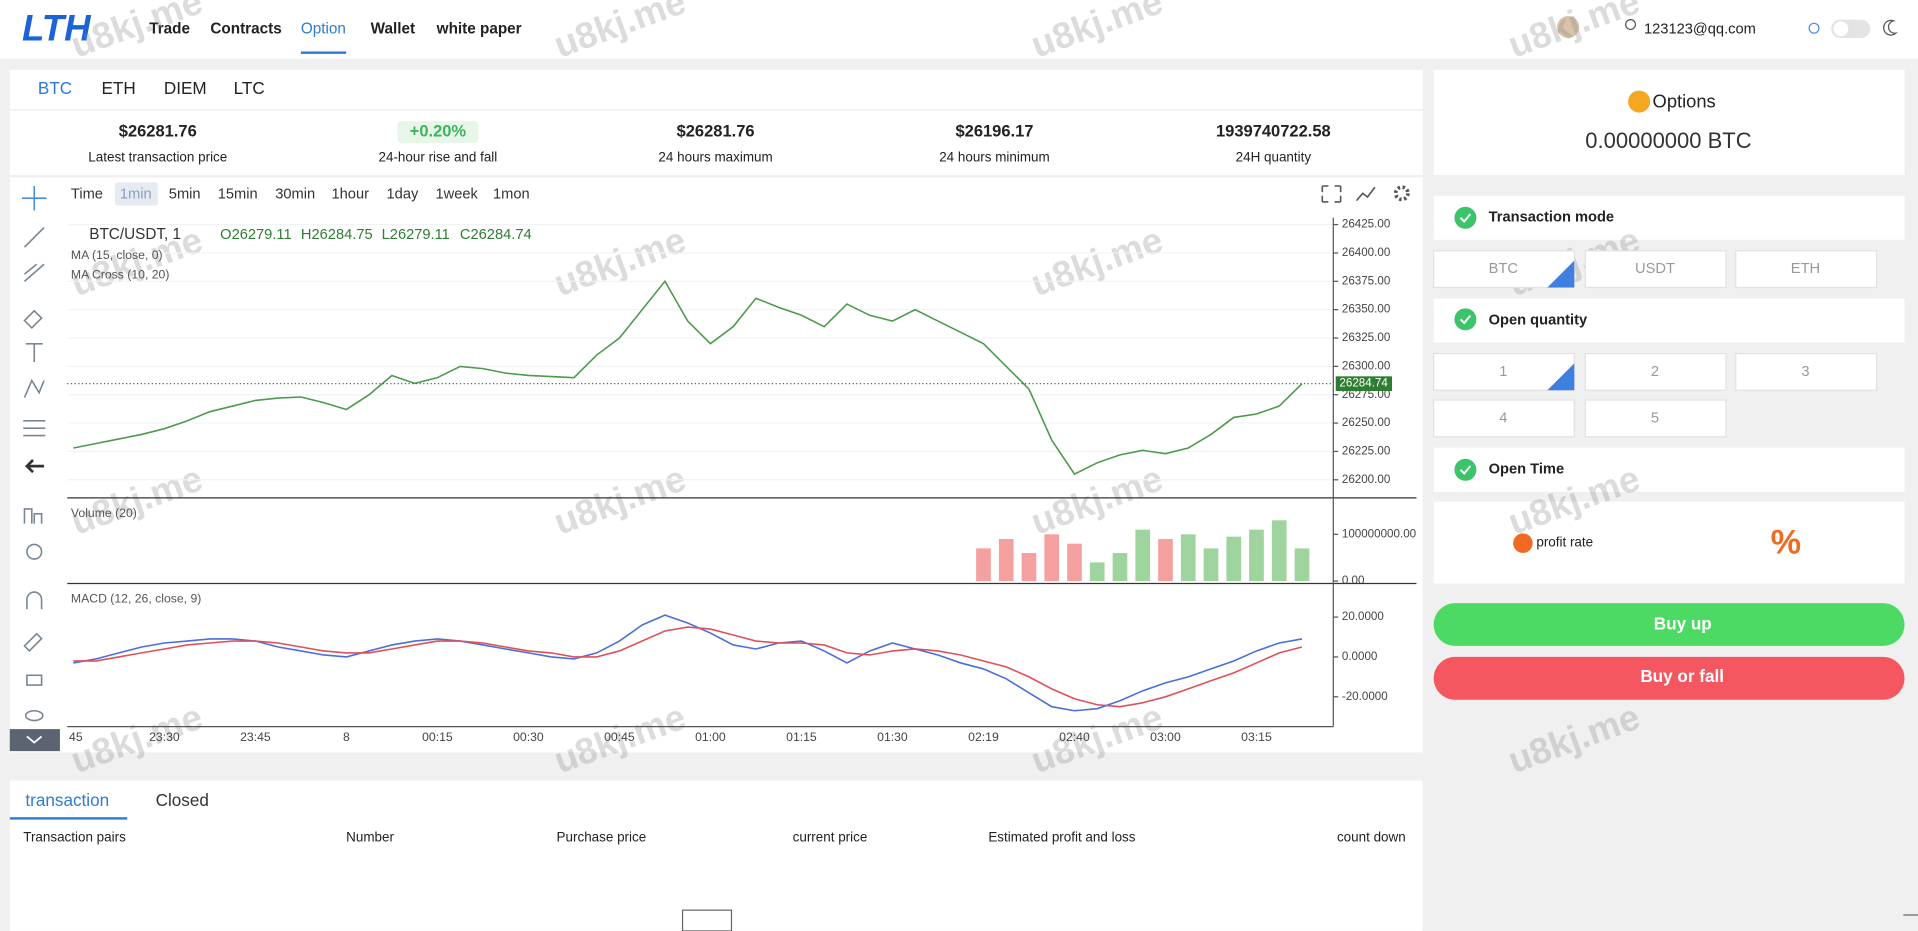  I want to click on interval-button: 1day, so click(403, 194).